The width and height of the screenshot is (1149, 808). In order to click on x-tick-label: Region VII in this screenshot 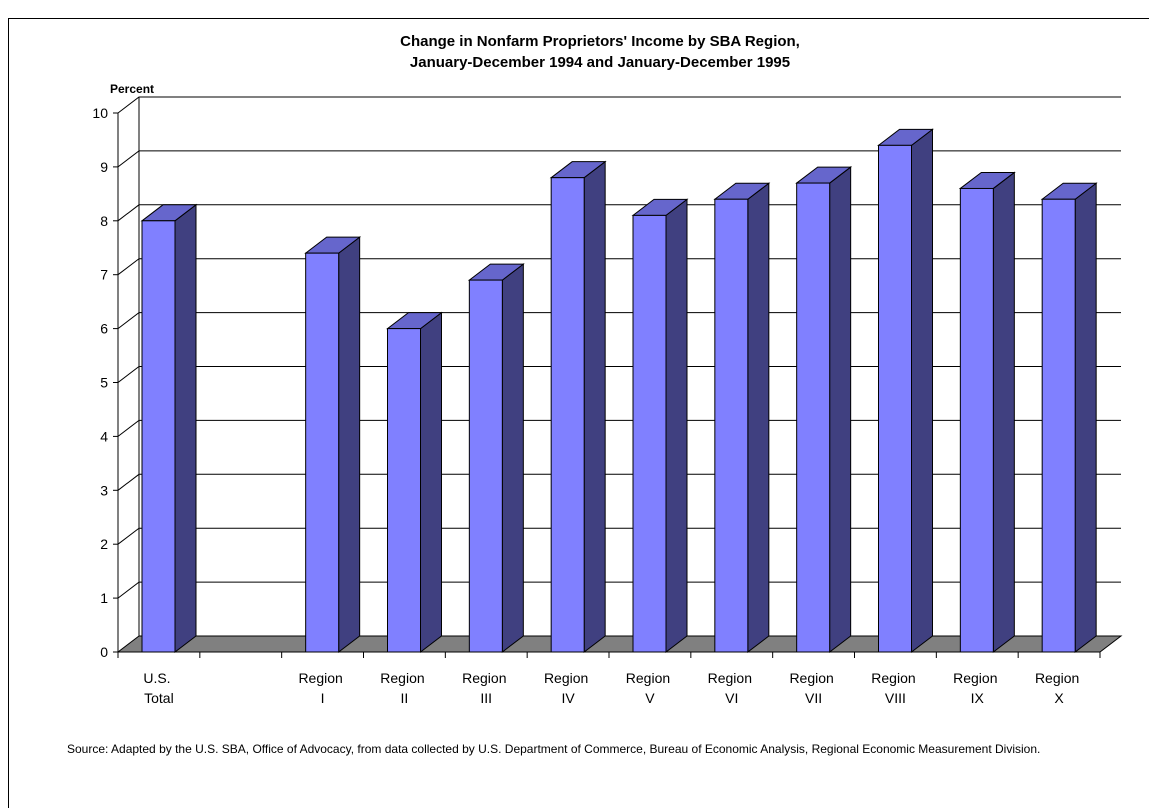, I will do `click(813, 688)`.